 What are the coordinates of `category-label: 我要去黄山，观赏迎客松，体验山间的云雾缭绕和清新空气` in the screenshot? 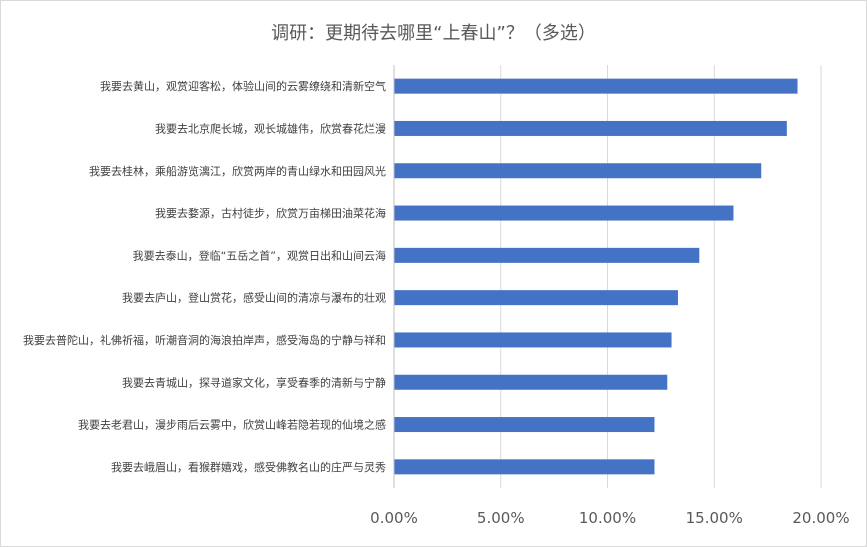 It's located at (243, 86).